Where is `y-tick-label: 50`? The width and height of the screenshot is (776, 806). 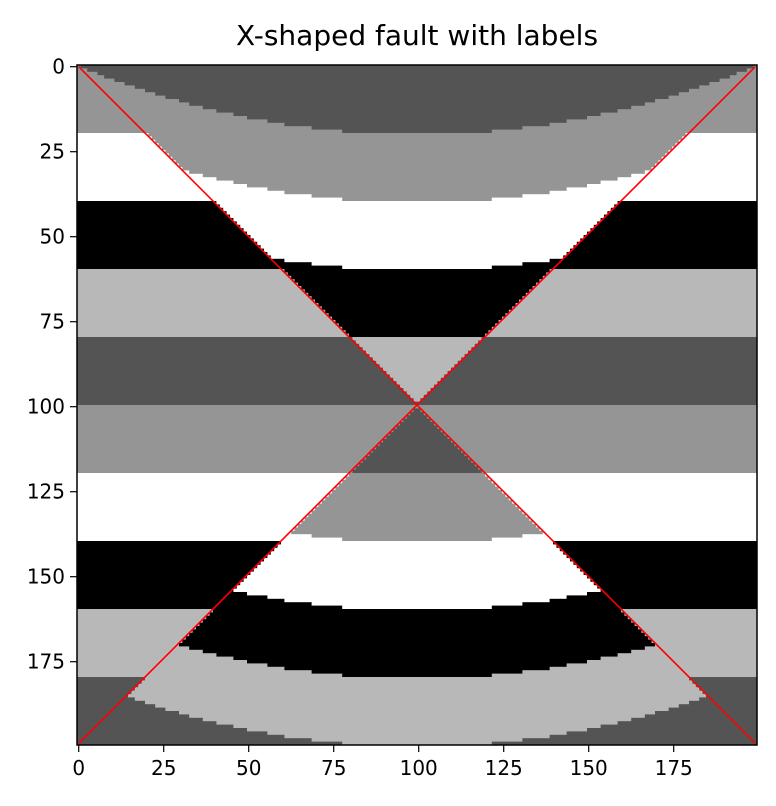 y-tick-label: 50 is located at coordinates (52, 237).